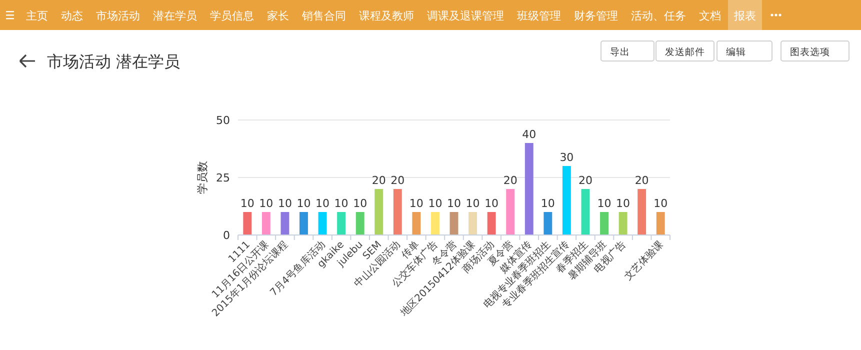 This screenshot has width=861, height=350. Describe the element at coordinates (620, 52) in the screenshot. I see `text: 导出` at that location.